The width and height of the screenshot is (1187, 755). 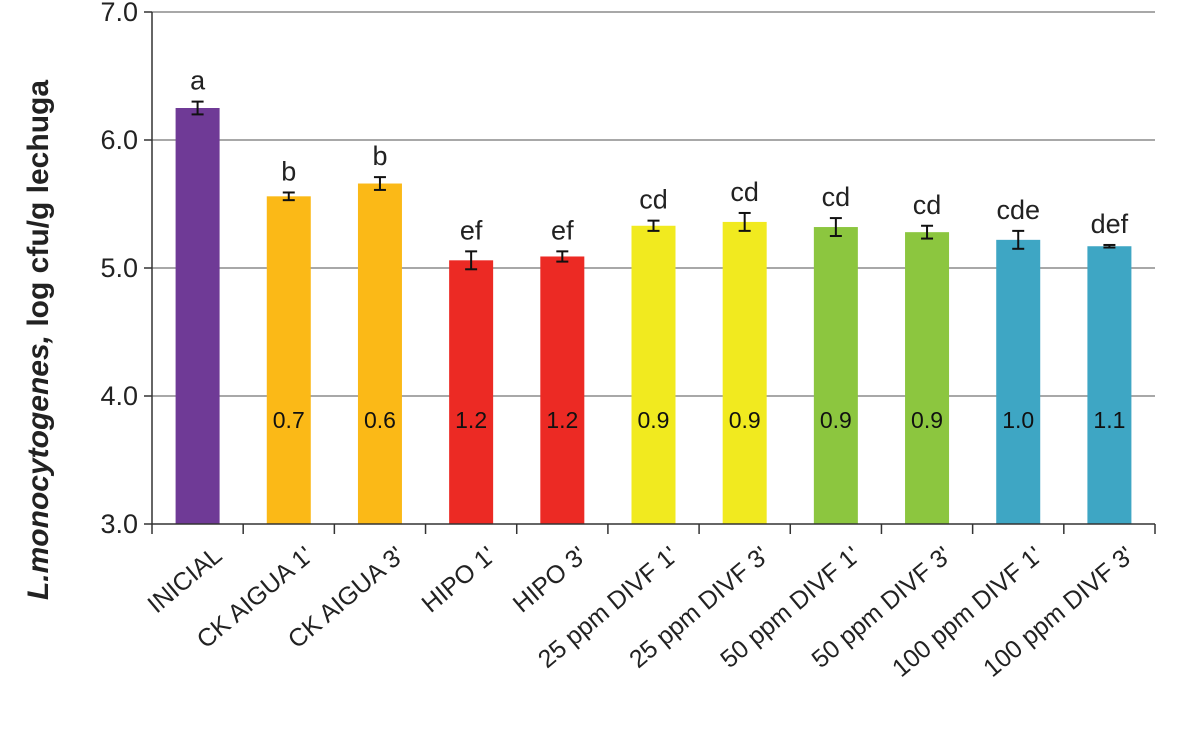 I want to click on x-category-label-4: HIPO 3', so click(x=550, y=579).